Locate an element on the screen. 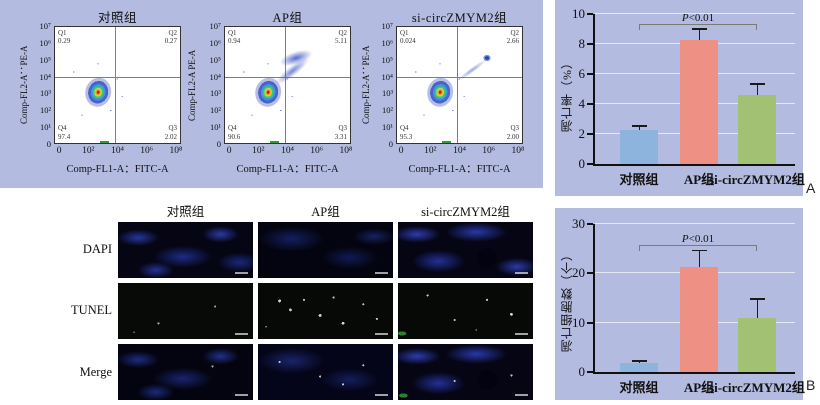  micro-image-dapi-sicirczmym2 is located at coordinates (465, 250).